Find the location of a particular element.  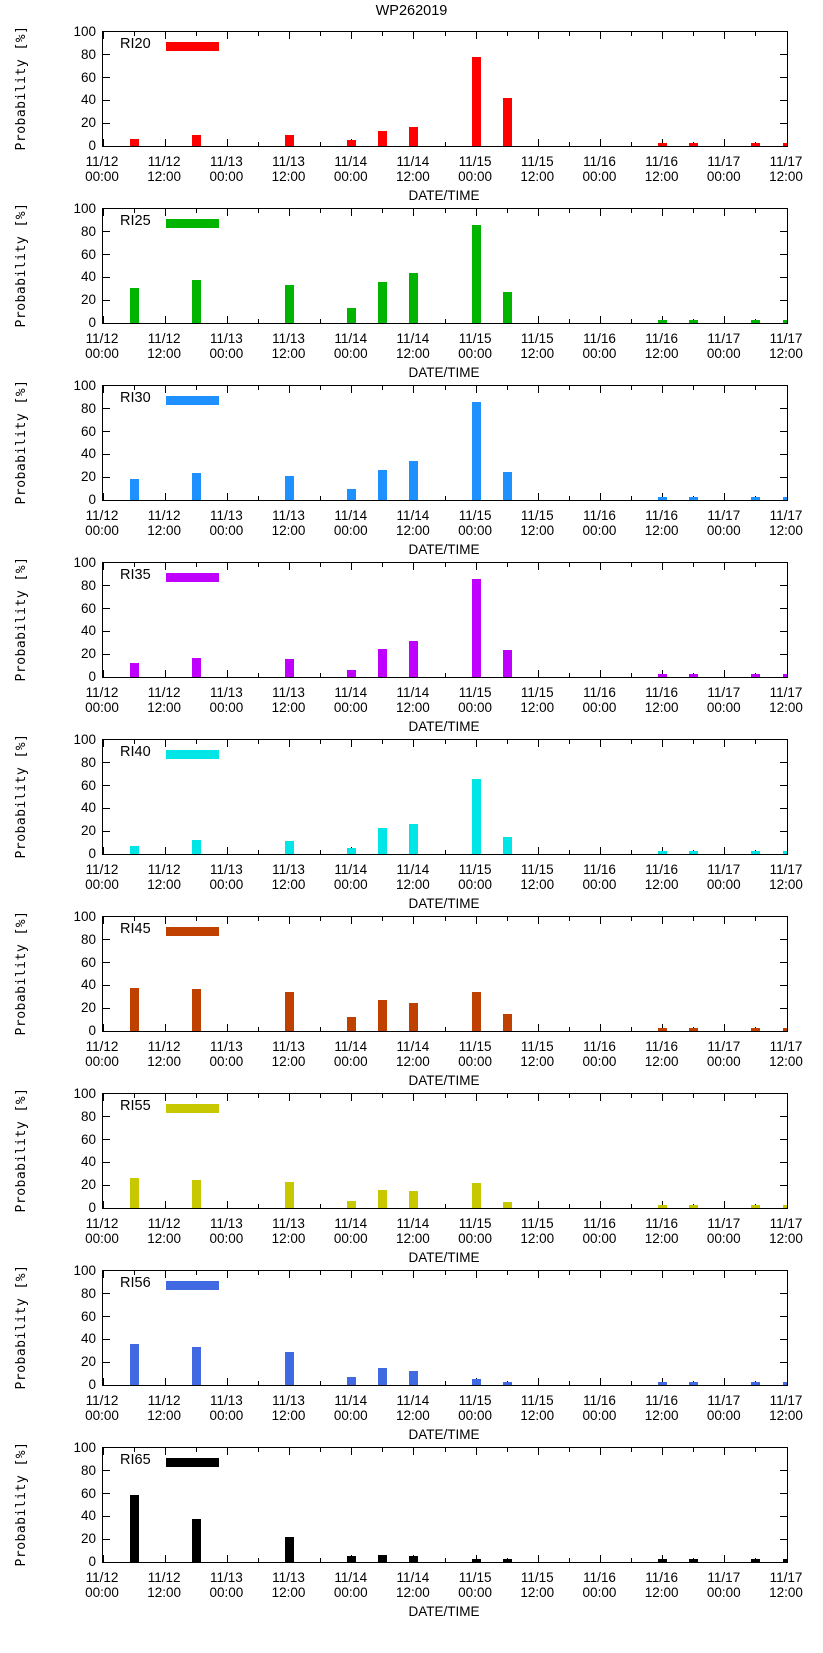

x-tick-label: 11/17 00:00 is located at coordinates (724, 1054).